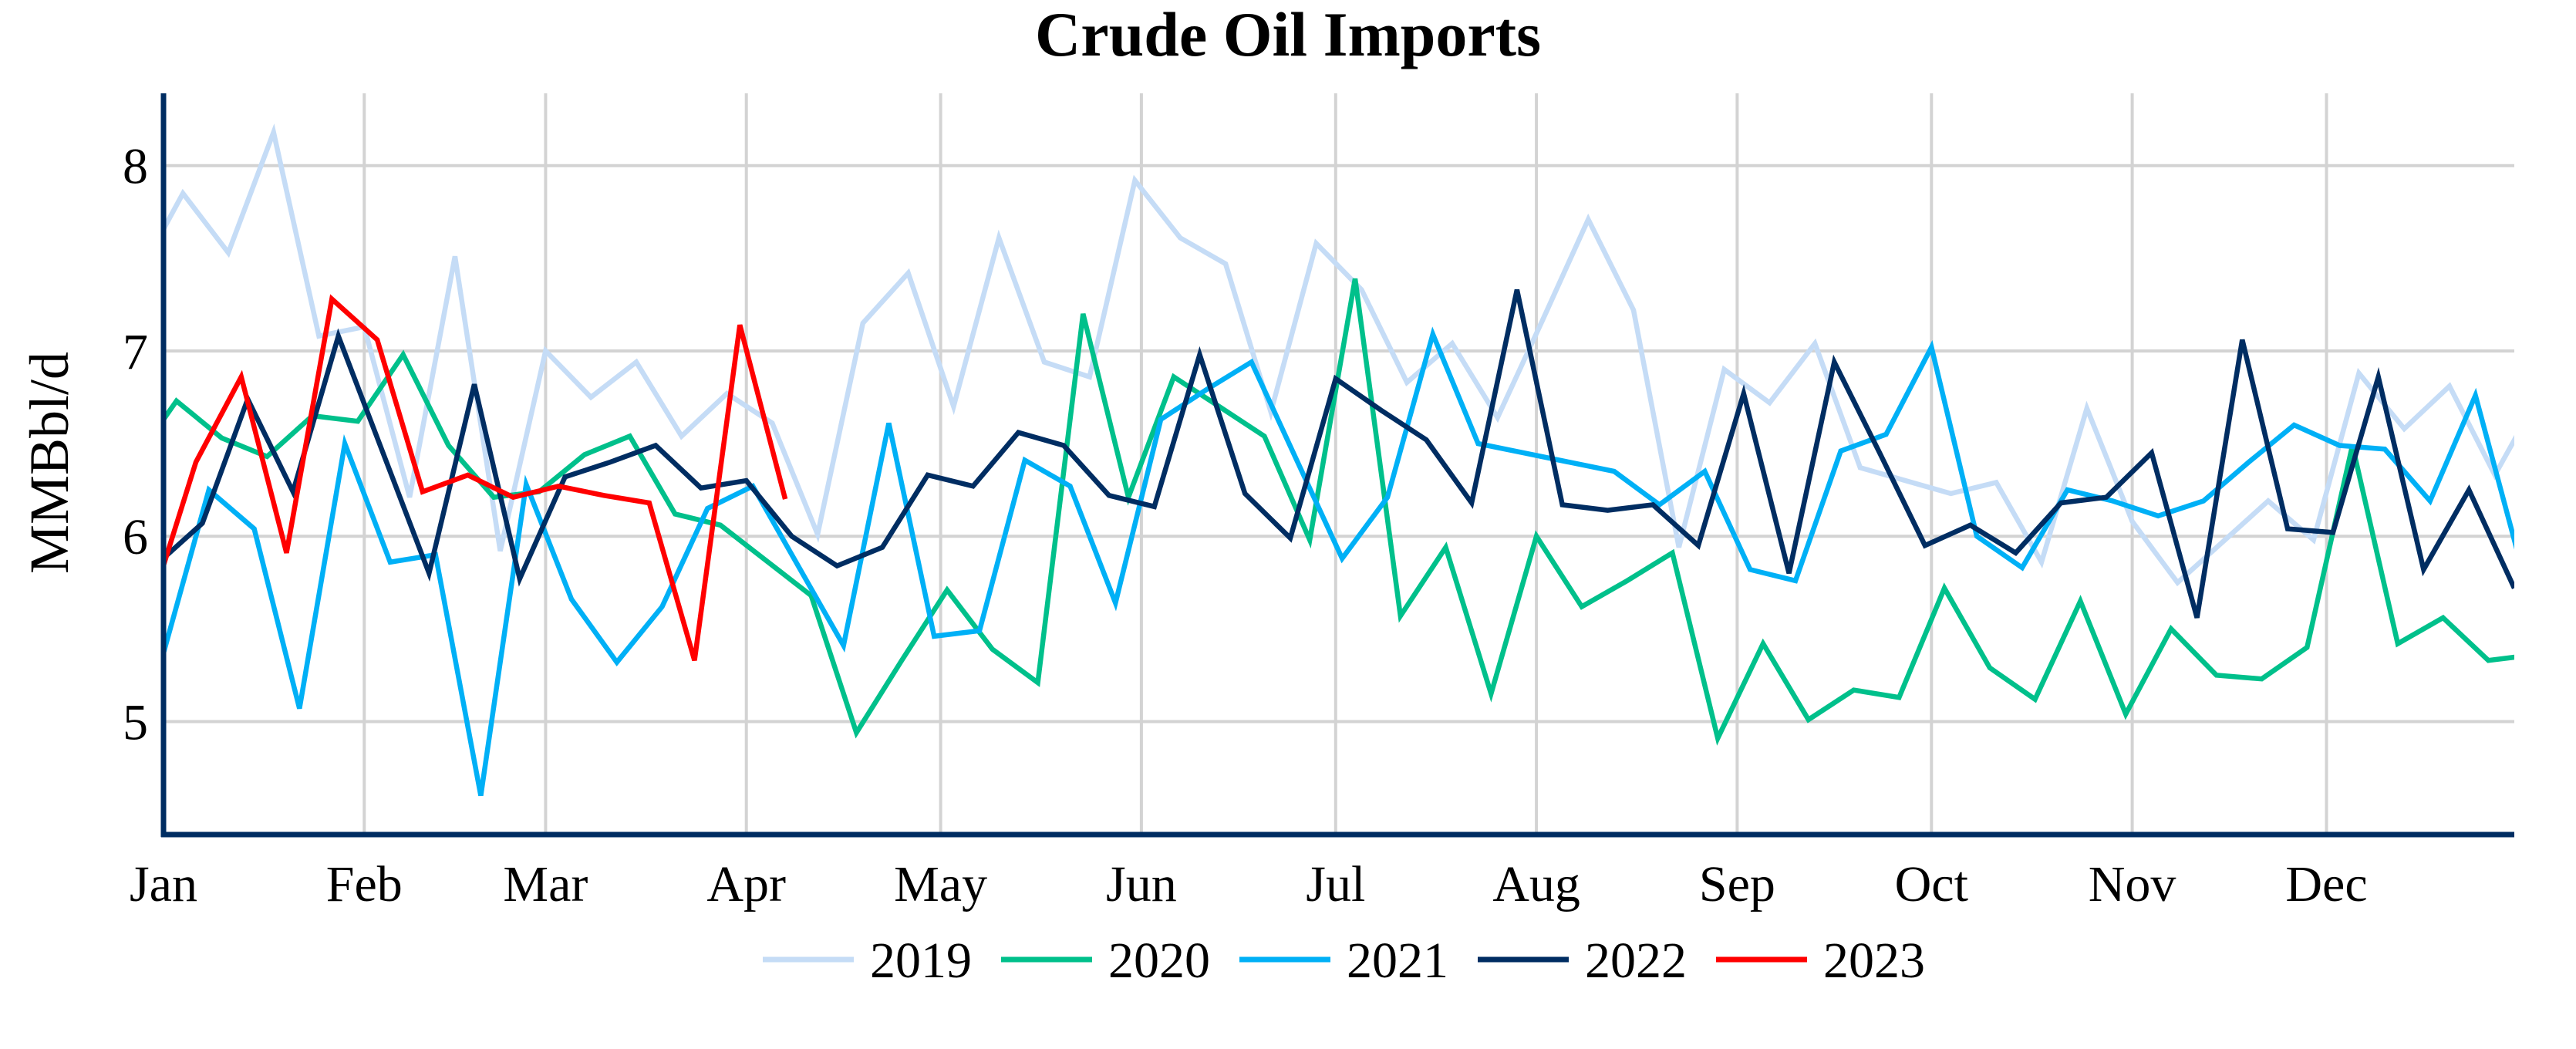 This screenshot has height=1049, width=2576. Describe the element at coordinates (1288, 34) in the screenshot. I see `chart-title: Crude Oil Imports` at that location.